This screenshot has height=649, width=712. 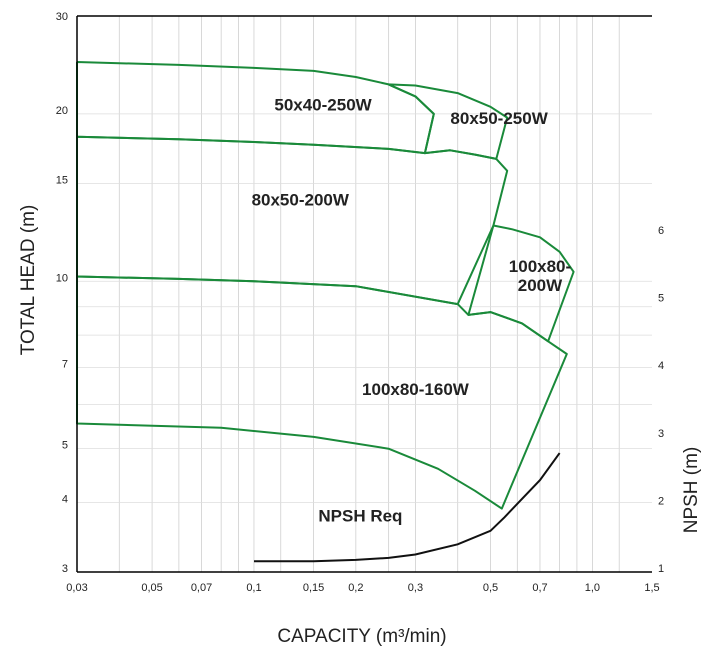 What do you see at coordinates (323, 104) in the screenshot?
I see `region-label-0: 50x40-250W` at bounding box center [323, 104].